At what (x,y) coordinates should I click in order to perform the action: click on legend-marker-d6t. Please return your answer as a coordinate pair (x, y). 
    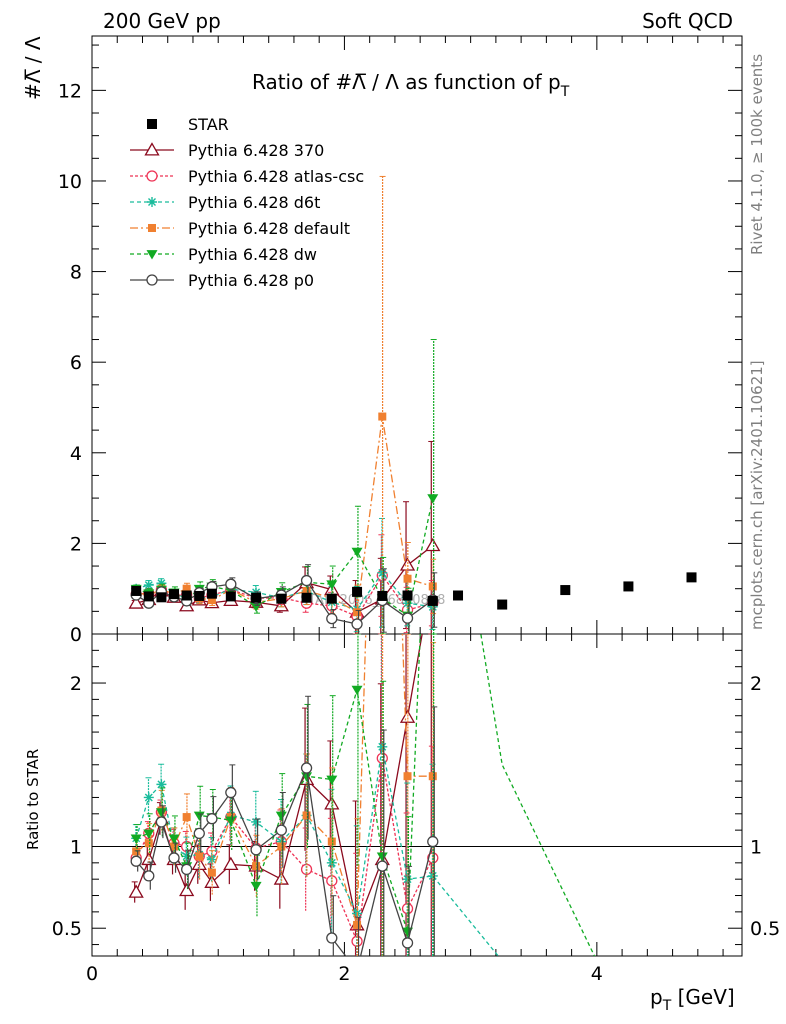
    Looking at the image, I should click on (152, 202).